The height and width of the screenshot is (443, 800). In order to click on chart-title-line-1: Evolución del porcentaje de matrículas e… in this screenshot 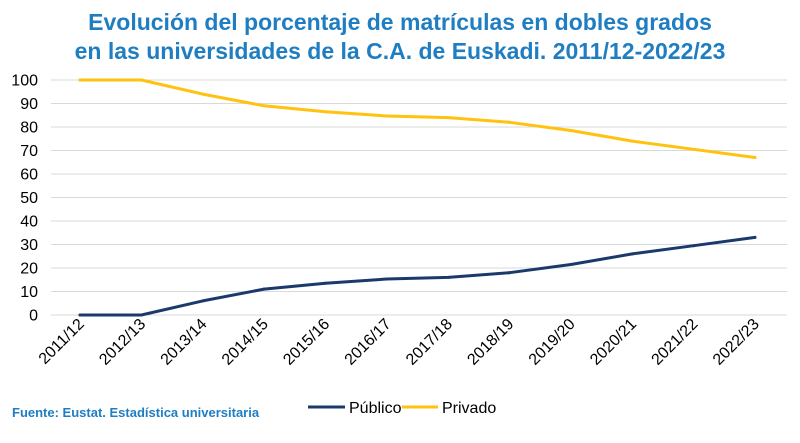, I will do `click(400, 22)`.